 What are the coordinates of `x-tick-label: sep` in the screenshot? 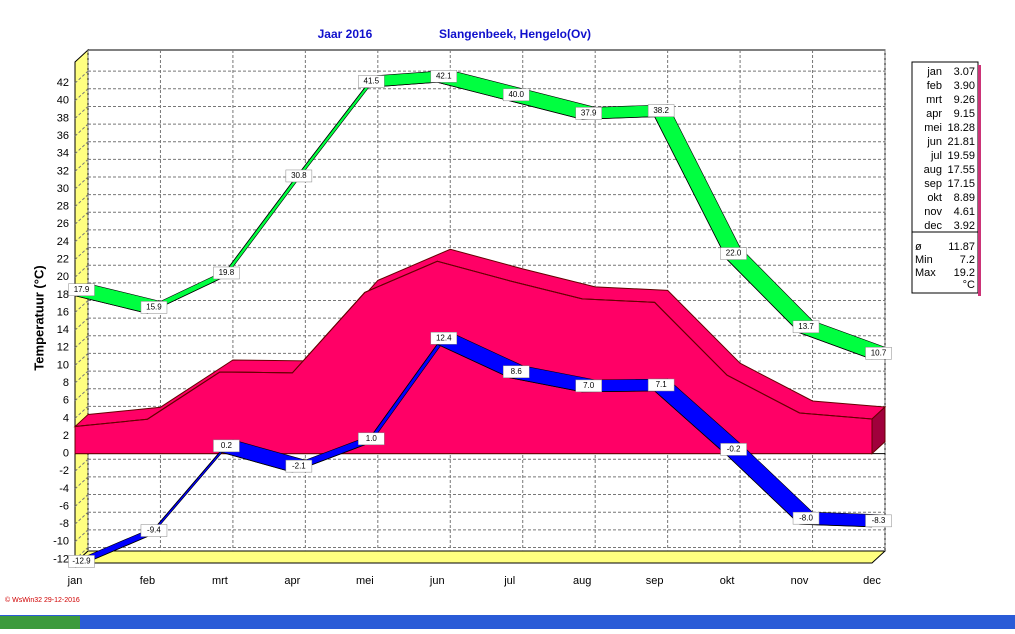 It's located at (655, 581).